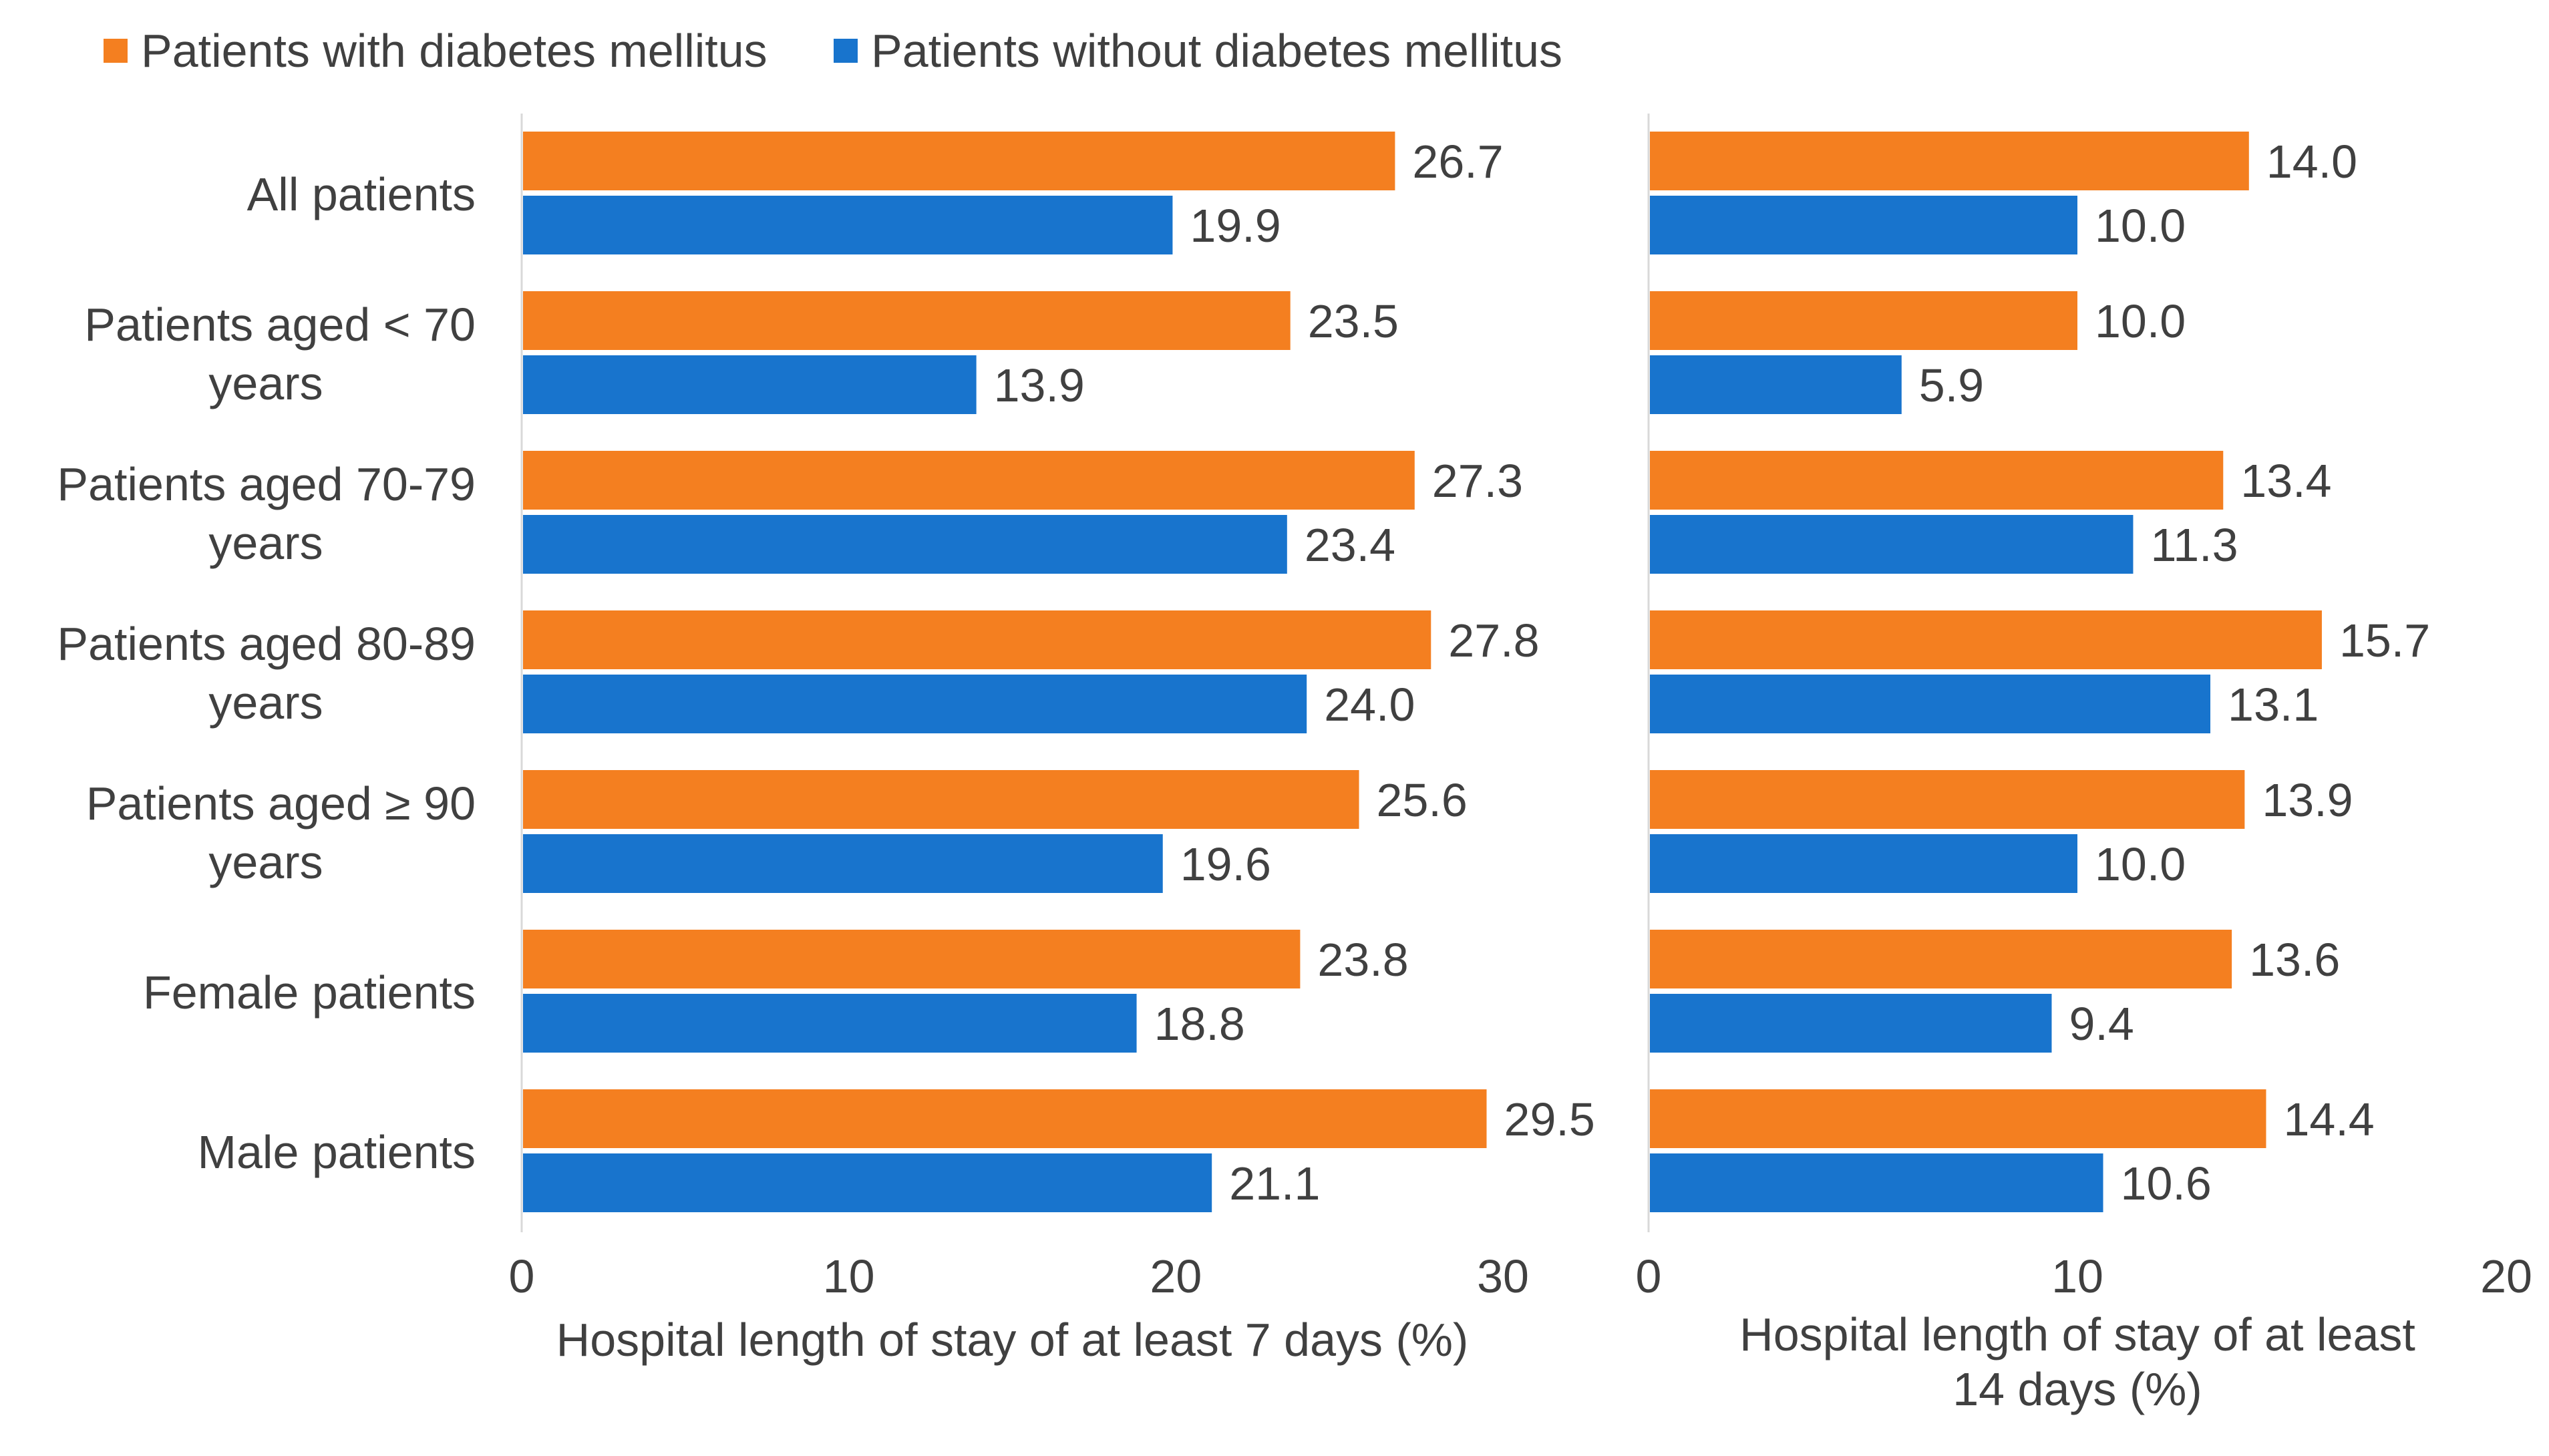 The height and width of the screenshot is (1456, 2549). What do you see at coordinates (1422, 800) in the screenshot?
I see `data-label: 25.6` at bounding box center [1422, 800].